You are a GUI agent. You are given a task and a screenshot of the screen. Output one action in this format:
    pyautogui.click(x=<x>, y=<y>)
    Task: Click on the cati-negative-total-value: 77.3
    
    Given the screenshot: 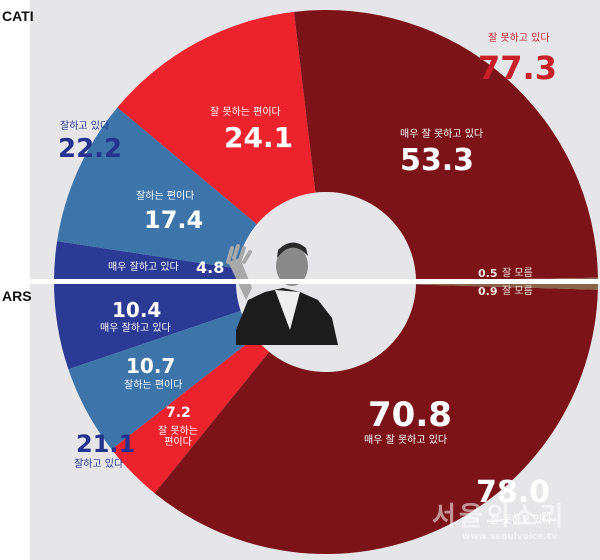 What is the action you would take?
    pyautogui.click(x=517, y=68)
    